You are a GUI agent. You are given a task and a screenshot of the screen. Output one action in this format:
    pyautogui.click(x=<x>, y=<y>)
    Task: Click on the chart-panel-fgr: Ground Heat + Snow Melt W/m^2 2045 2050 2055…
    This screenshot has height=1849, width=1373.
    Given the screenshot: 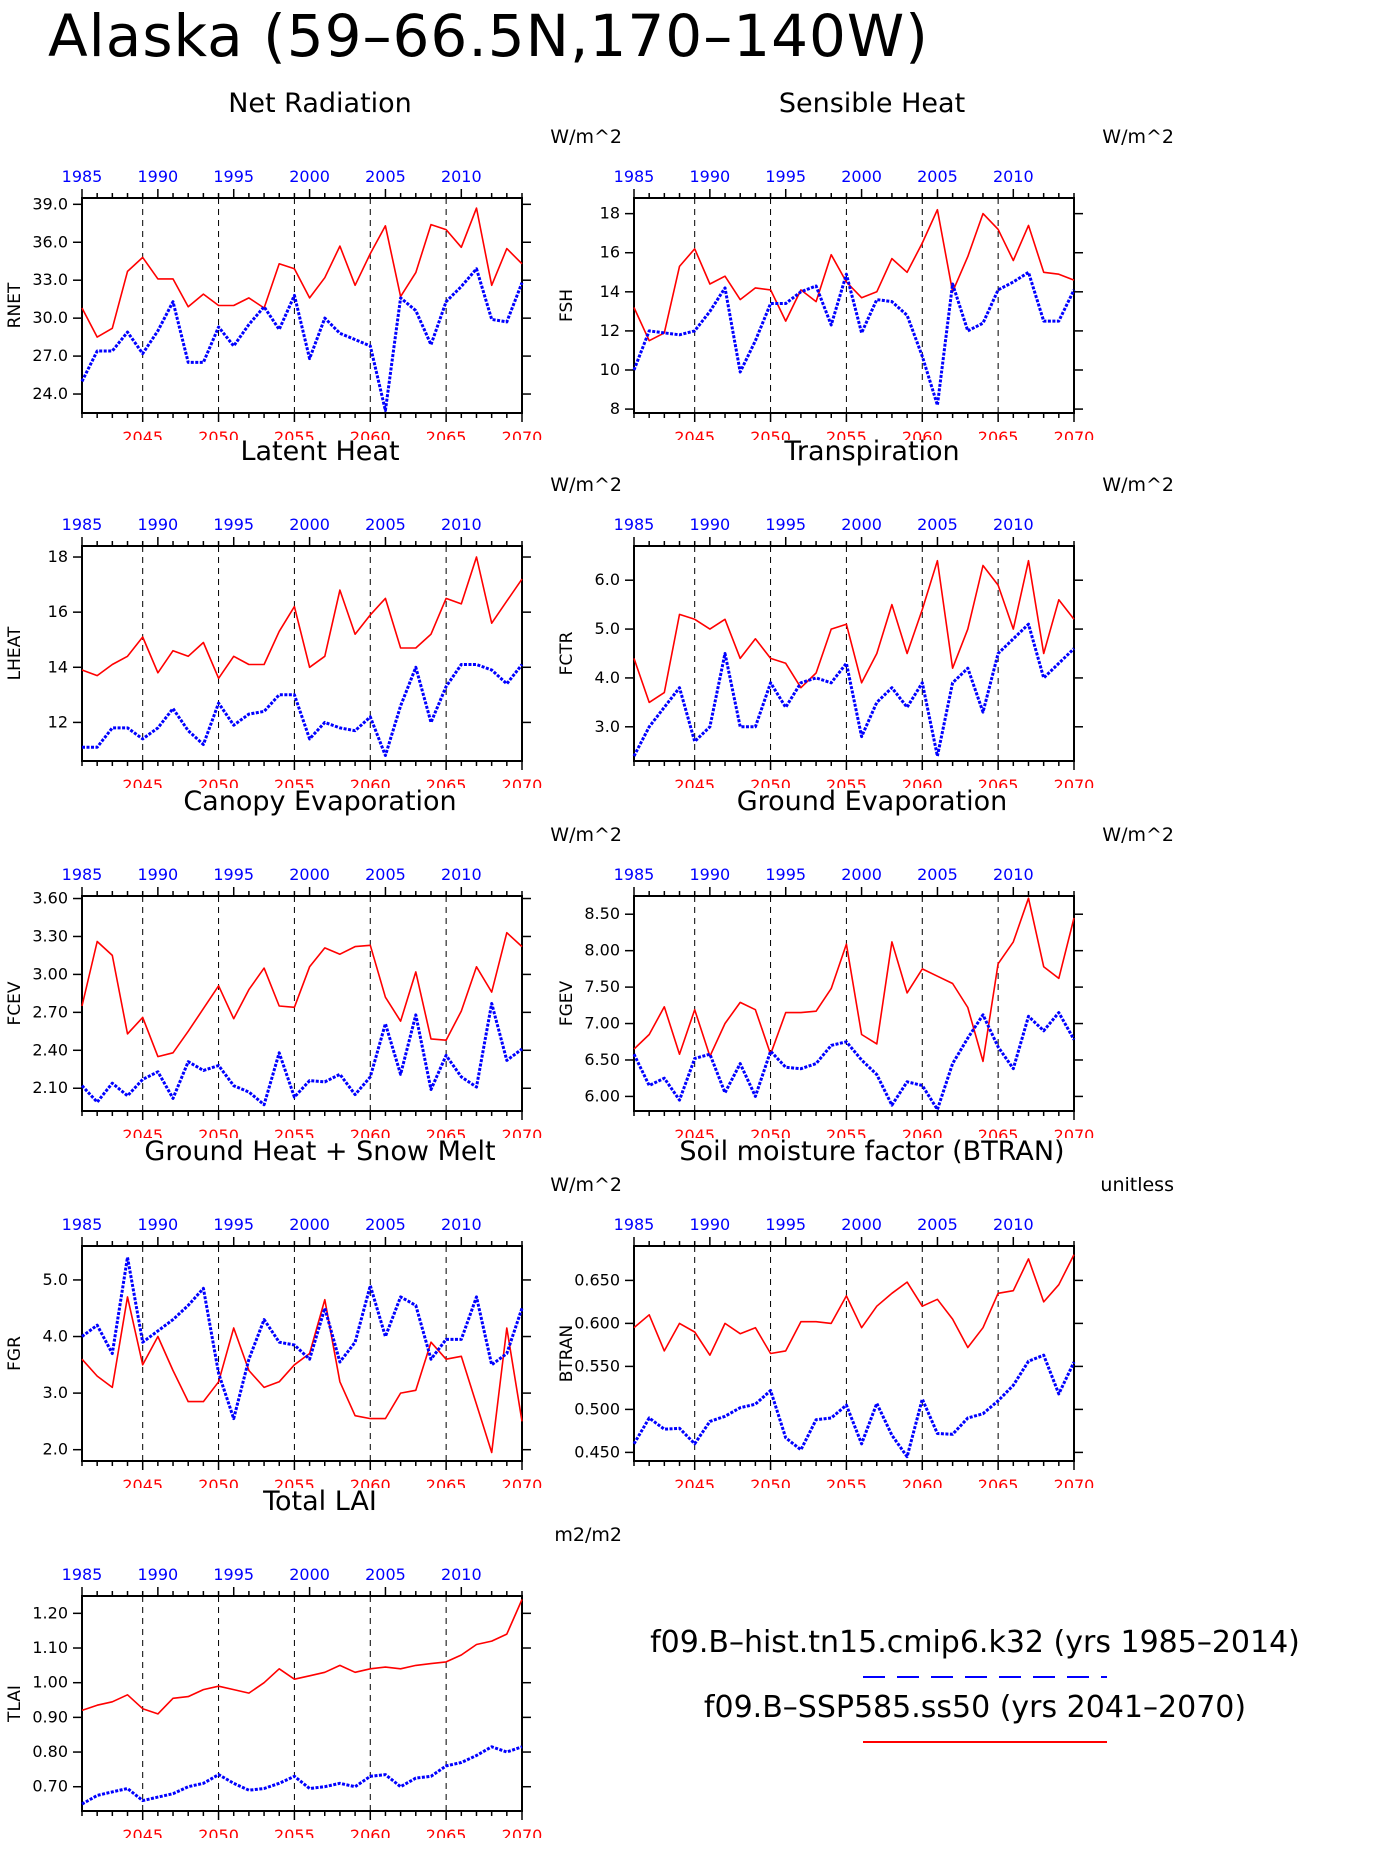 What is the action you would take?
    pyautogui.click(x=320, y=1312)
    